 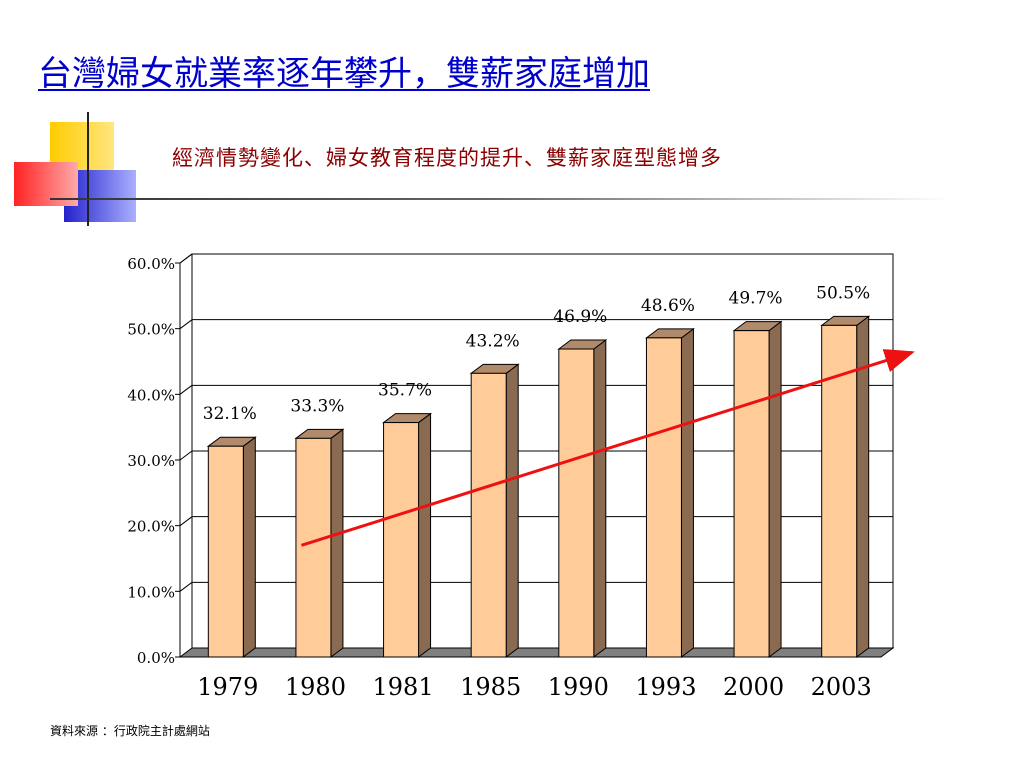 What do you see at coordinates (753, 687) in the screenshot?
I see `x-category-label: 2000` at bounding box center [753, 687].